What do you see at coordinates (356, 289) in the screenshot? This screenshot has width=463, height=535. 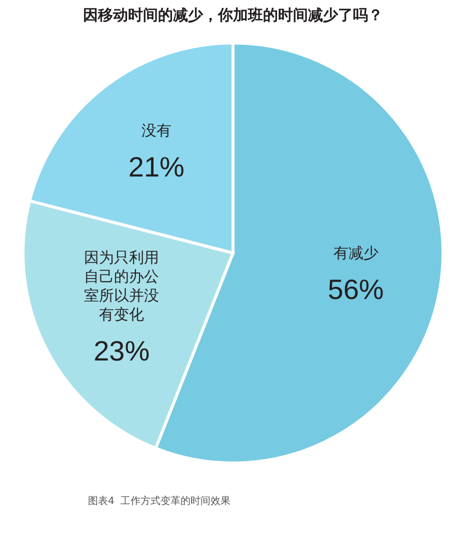 I see `data-label: 56%` at bounding box center [356, 289].